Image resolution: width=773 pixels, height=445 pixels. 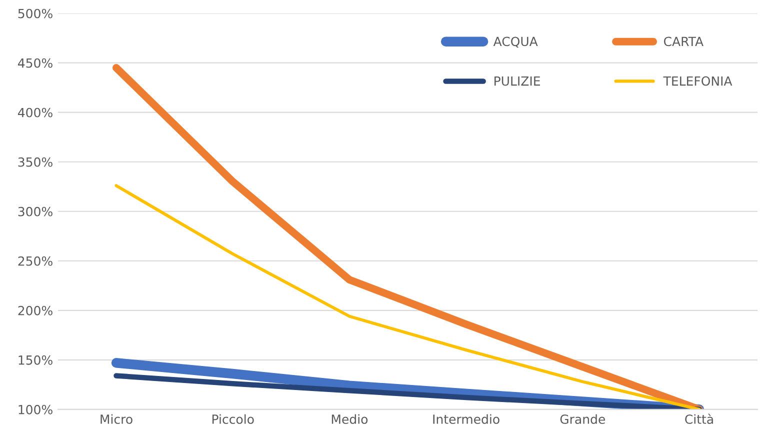 I want to click on x-tick-label: Medio, so click(x=350, y=419).